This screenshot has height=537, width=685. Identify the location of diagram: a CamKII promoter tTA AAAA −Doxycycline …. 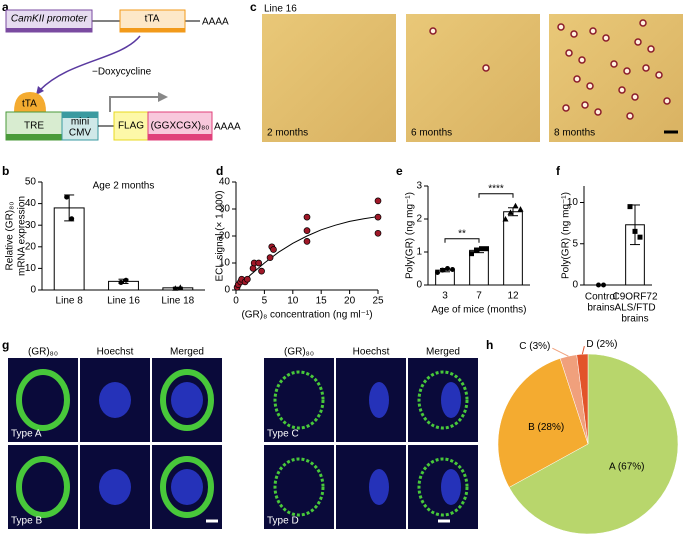
(121, 70).